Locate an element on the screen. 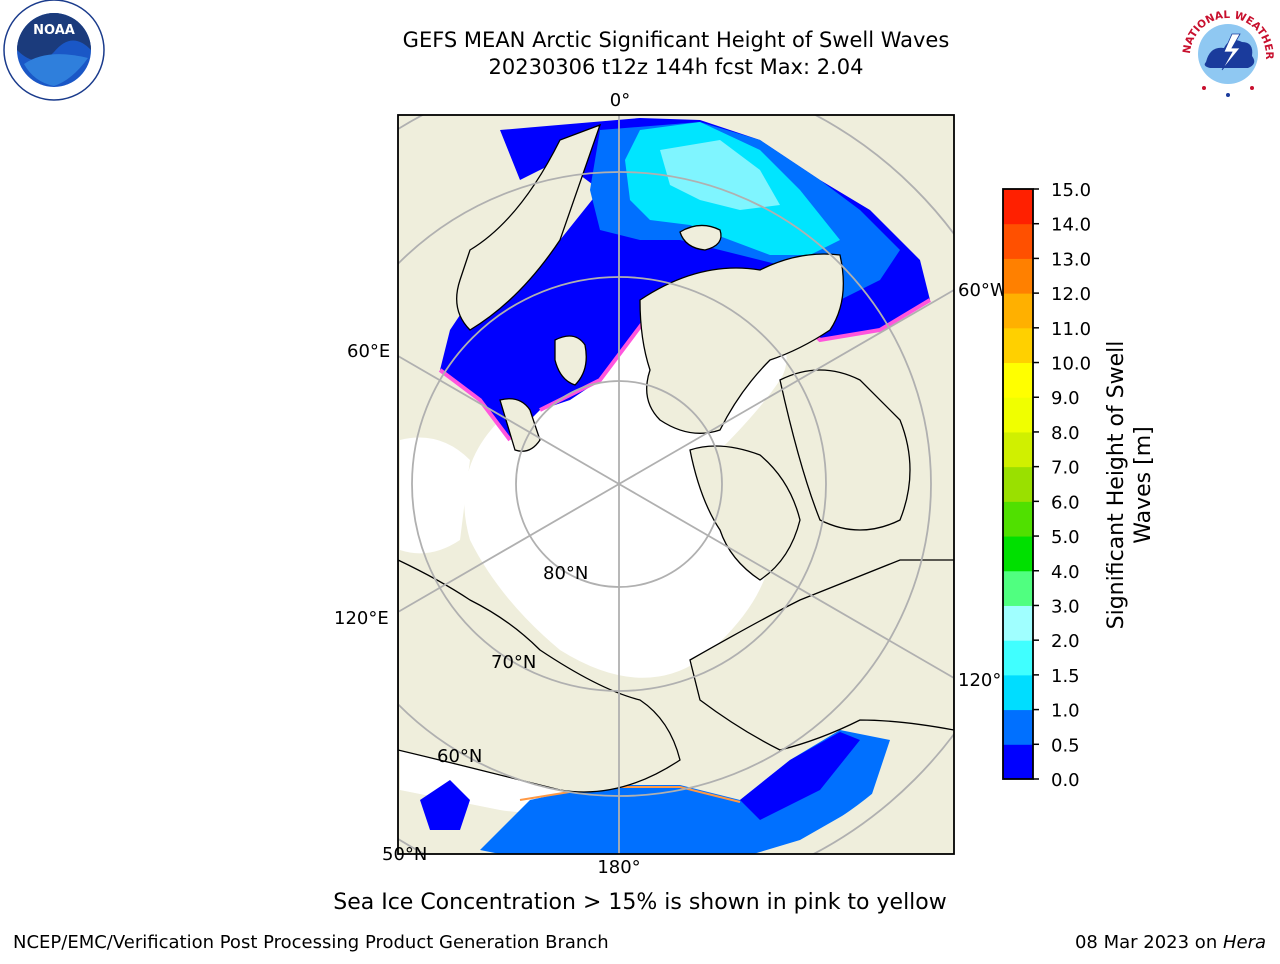  lat-label-80: 80°N is located at coordinates (565, 573).